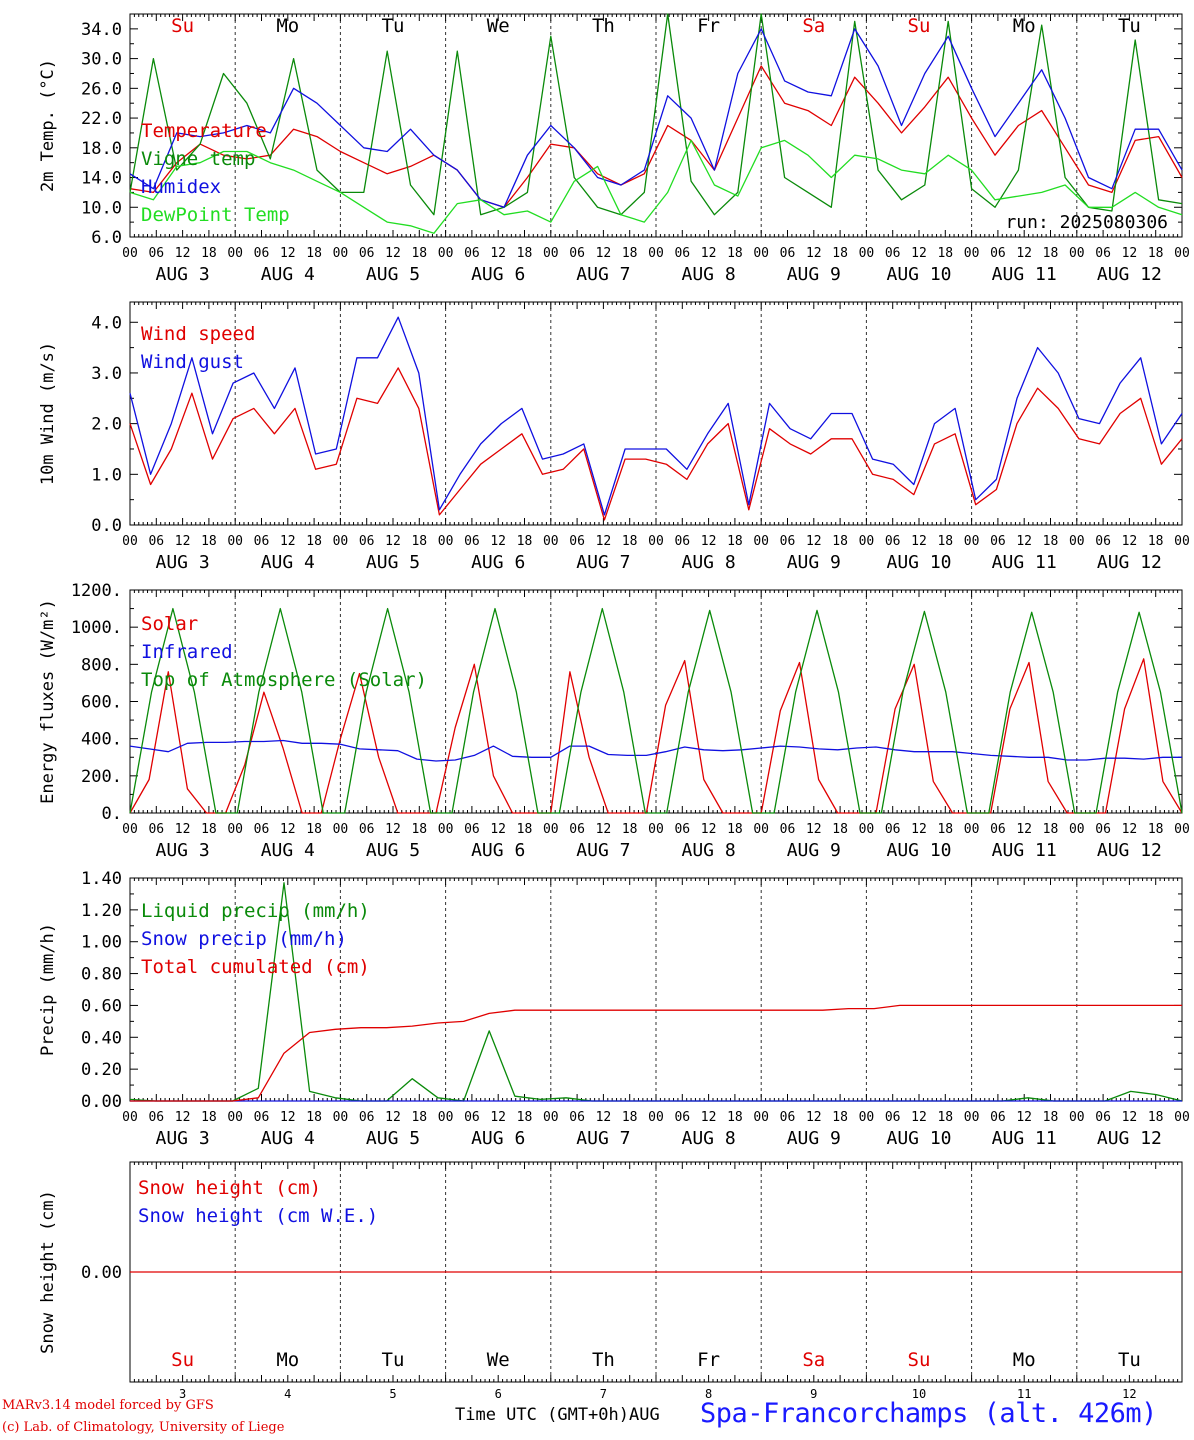 This screenshot has height=1440, width=1194. I want to click on y-tick-label: 2.0, so click(106, 425).